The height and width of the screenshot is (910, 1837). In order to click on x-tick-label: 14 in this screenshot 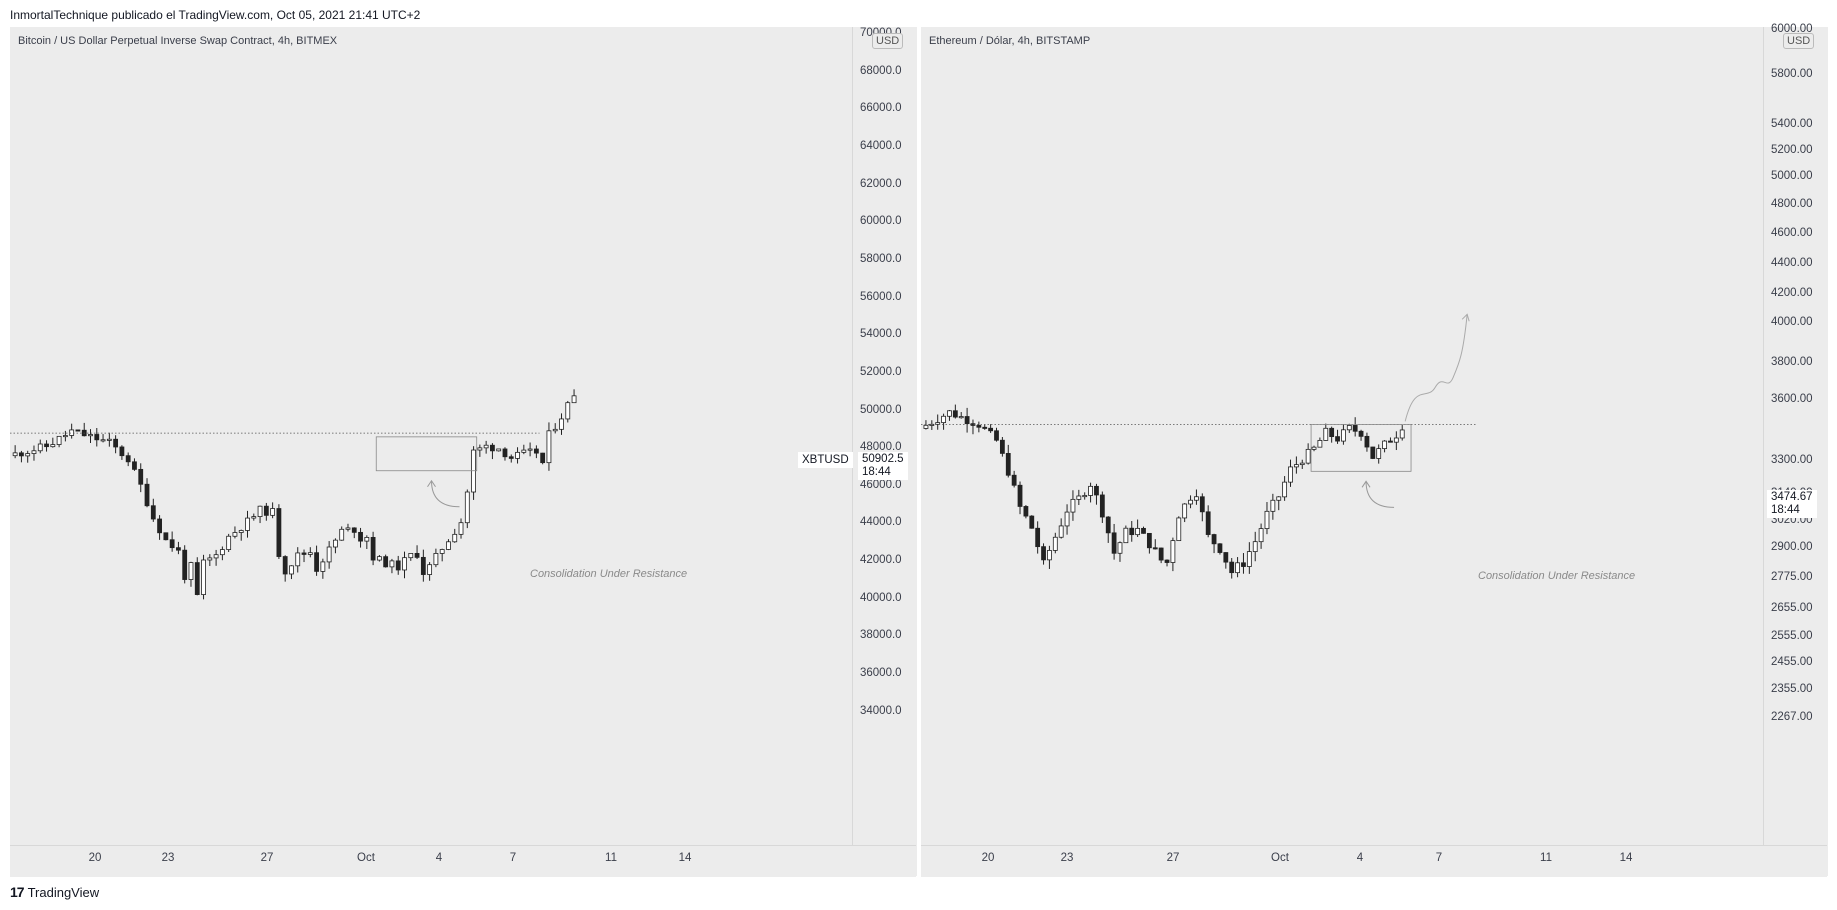, I will do `click(685, 858)`.